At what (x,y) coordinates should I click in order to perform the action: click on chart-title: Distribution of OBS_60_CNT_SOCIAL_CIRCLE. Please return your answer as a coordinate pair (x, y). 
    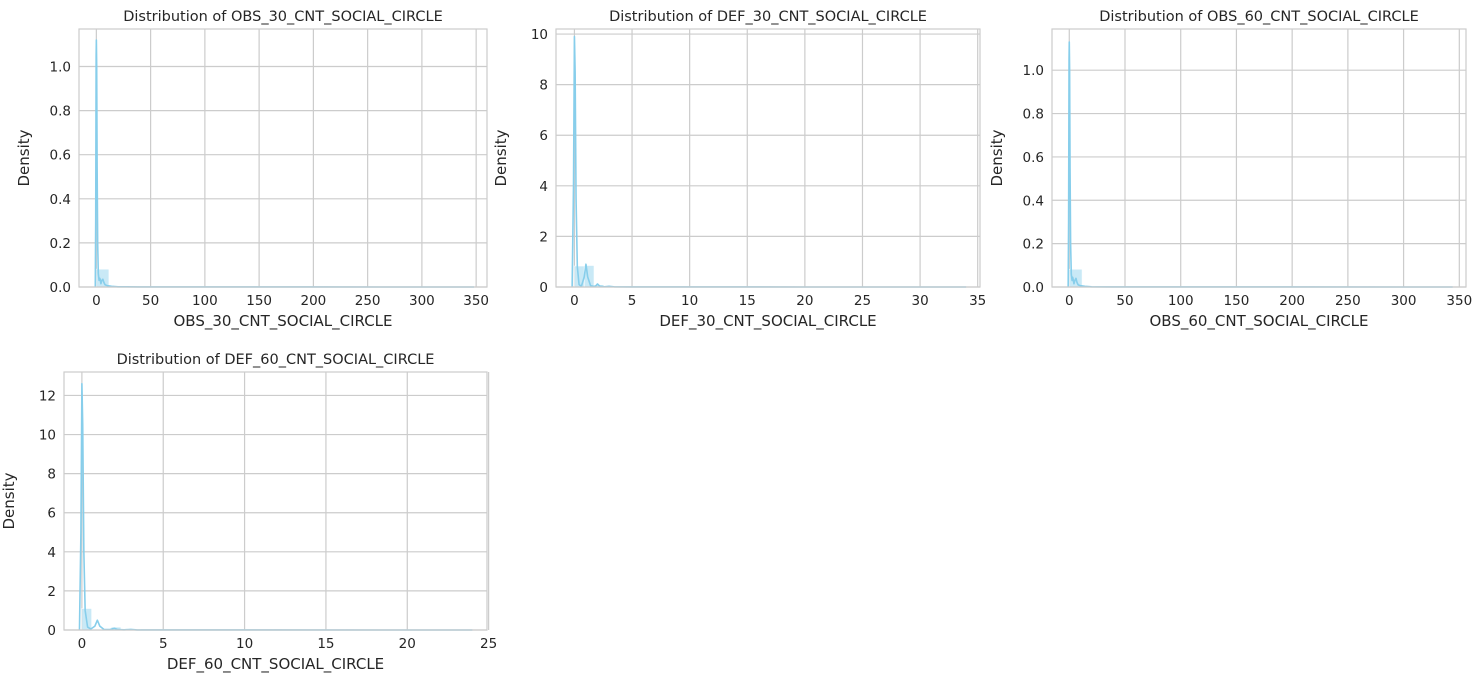
    Looking at the image, I should click on (1259, 17).